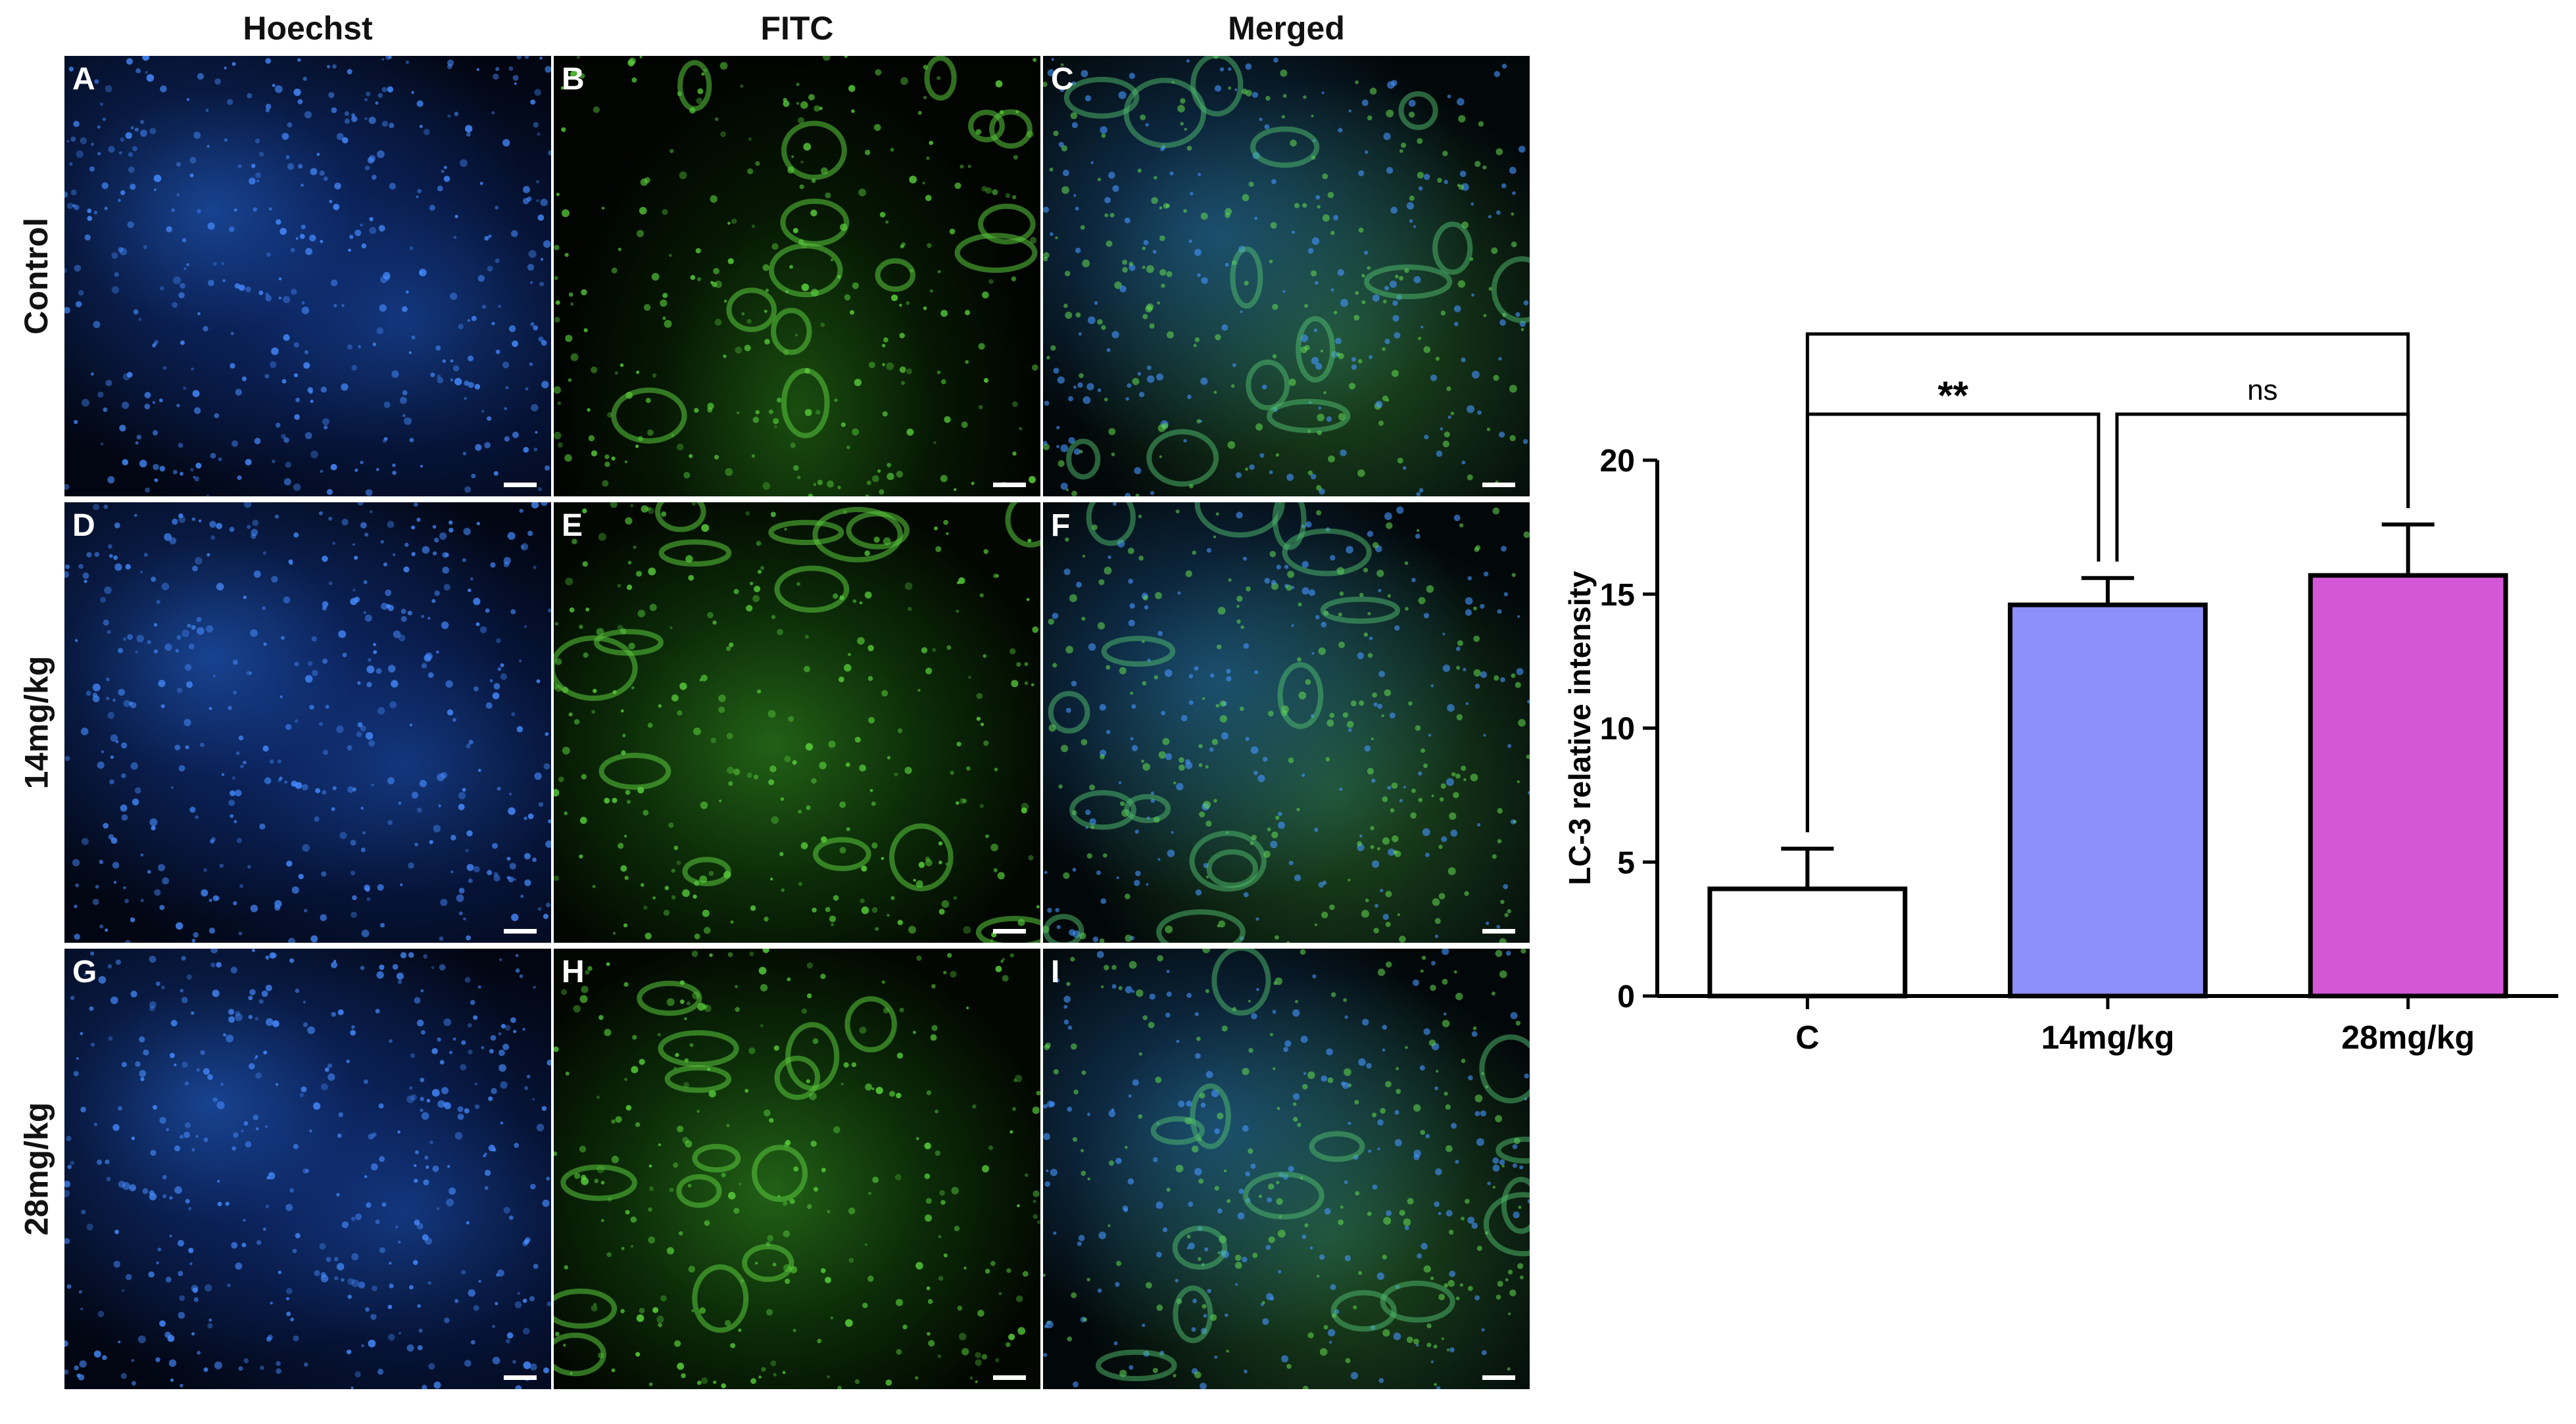  What do you see at coordinates (2262, 390) in the screenshot?
I see `significance-label-3: ns` at bounding box center [2262, 390].